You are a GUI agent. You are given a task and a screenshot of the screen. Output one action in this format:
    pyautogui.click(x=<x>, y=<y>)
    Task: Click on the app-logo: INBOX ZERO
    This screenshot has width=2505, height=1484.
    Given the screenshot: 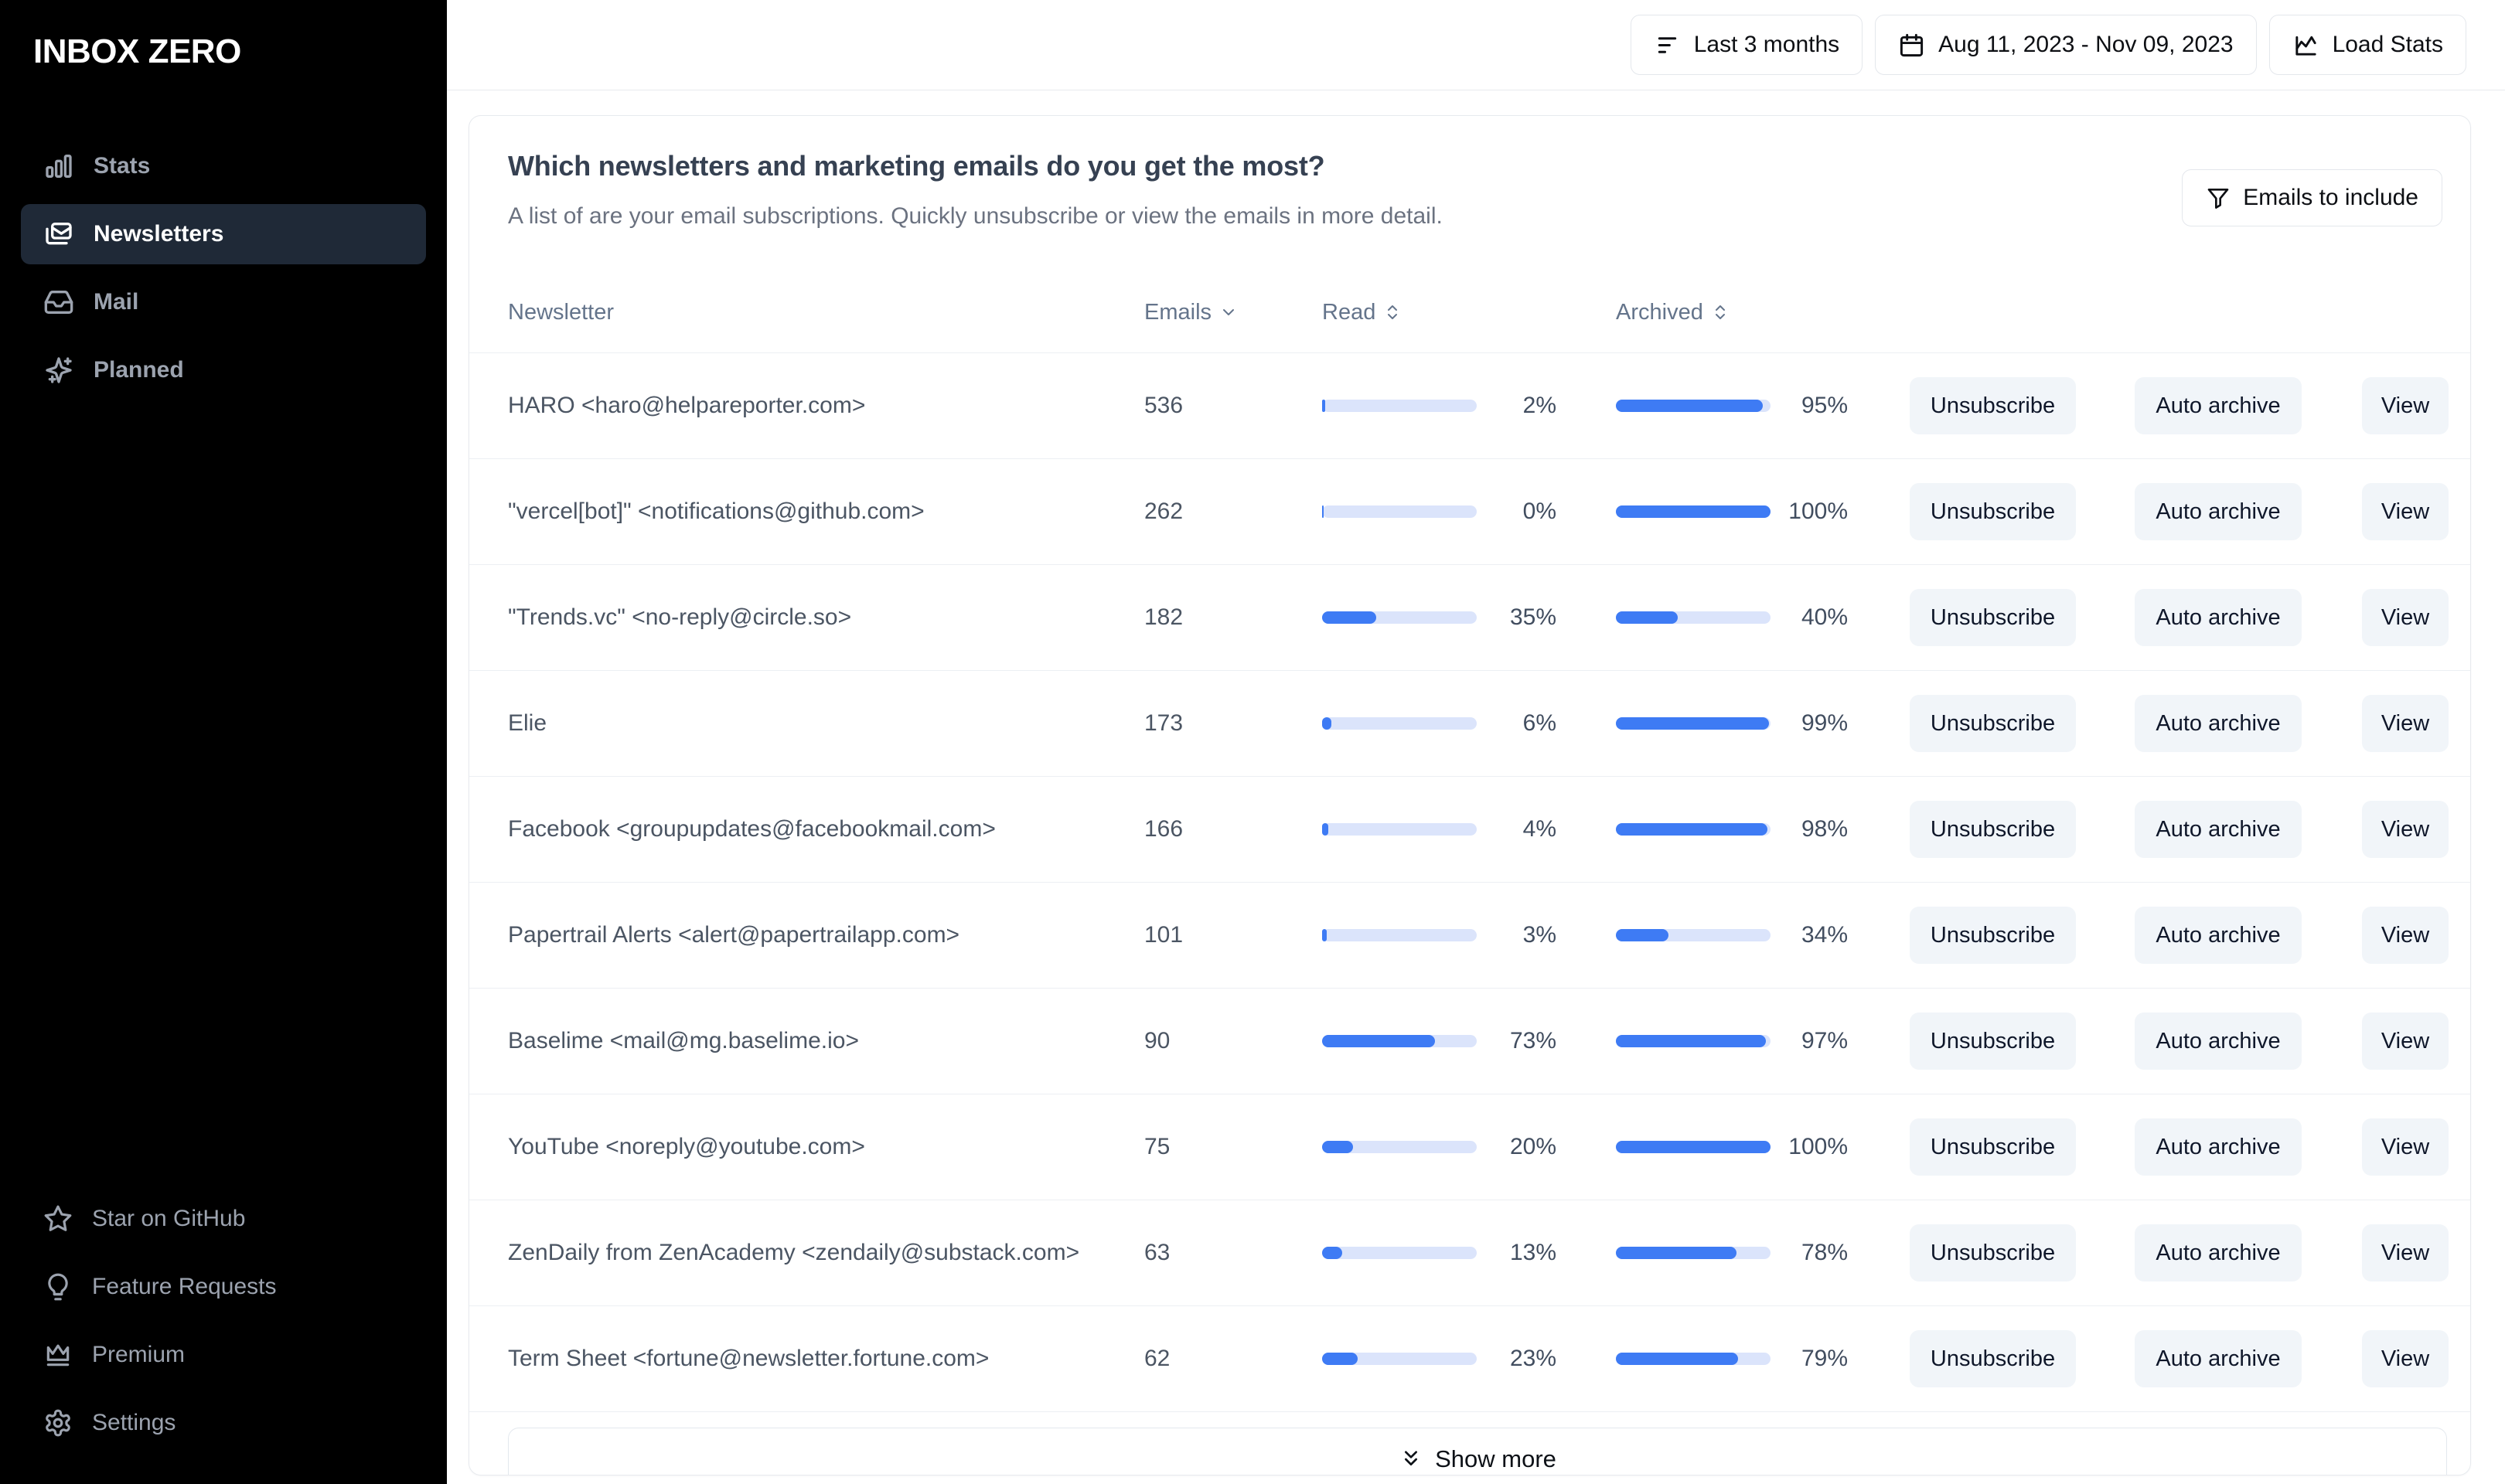 What is the action you would take?
    pyautogui.click(x=137, y=51)
    